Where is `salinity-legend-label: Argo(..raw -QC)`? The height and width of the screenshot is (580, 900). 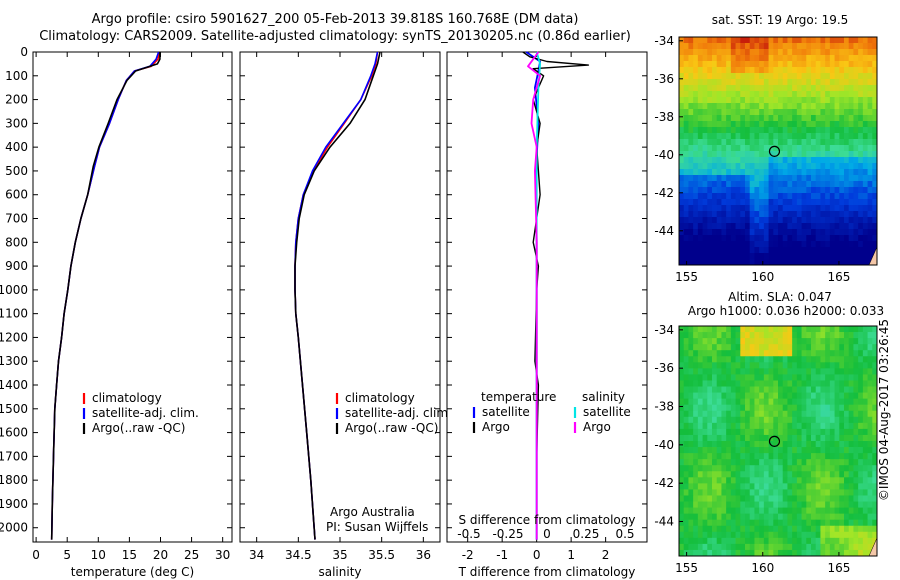
salinity-legend-label: Argo(..raw -QC) is located at coordinates (391, 428).